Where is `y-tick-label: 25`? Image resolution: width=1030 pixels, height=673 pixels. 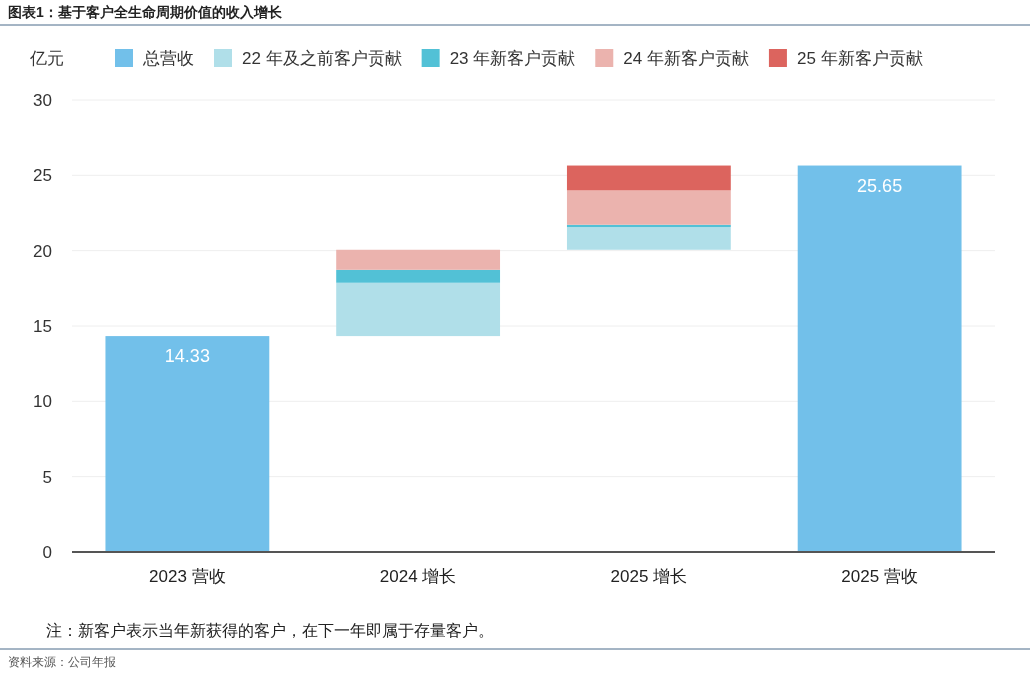 y-tick-label: 25 is located at coordinates (42, 176).